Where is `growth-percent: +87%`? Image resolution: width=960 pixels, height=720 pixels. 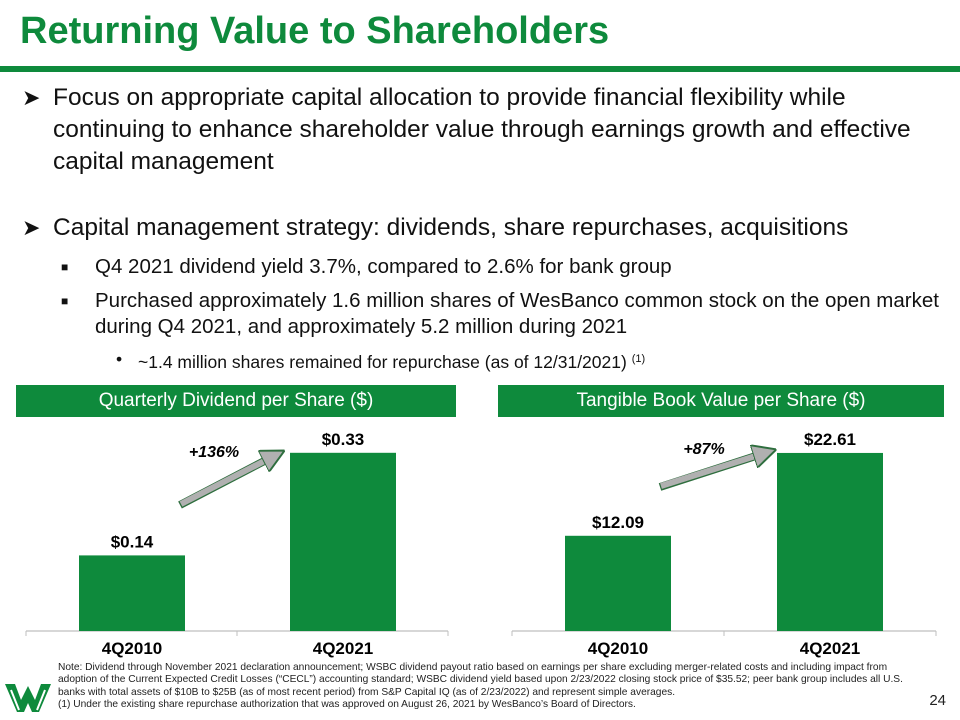
growth-percent: +87% is located at coordinates (703, 449).